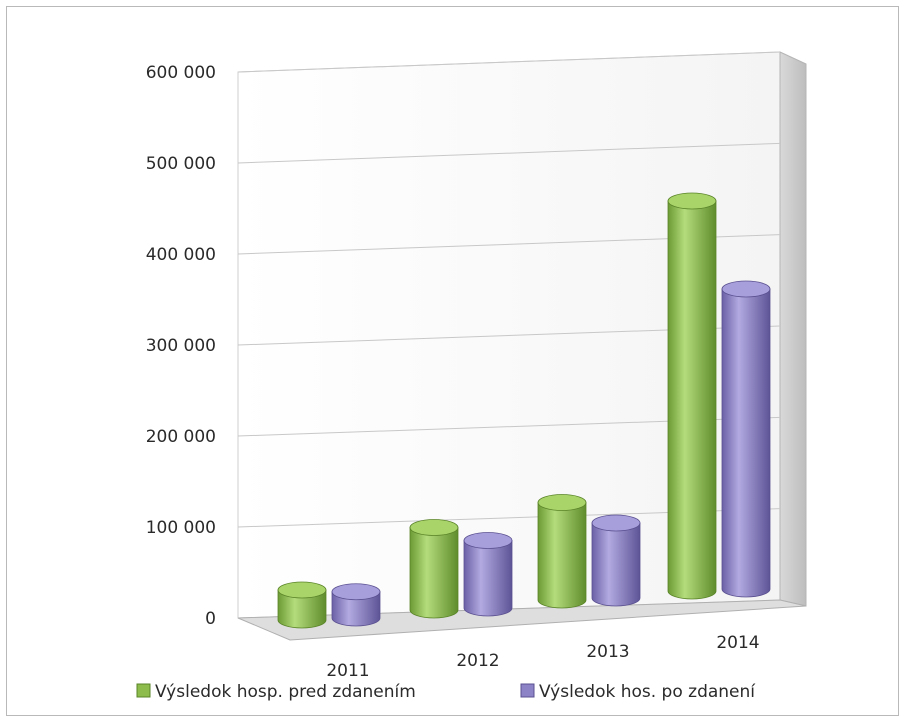  I want to click on x-tick-label: 2013, so click(607, 652).